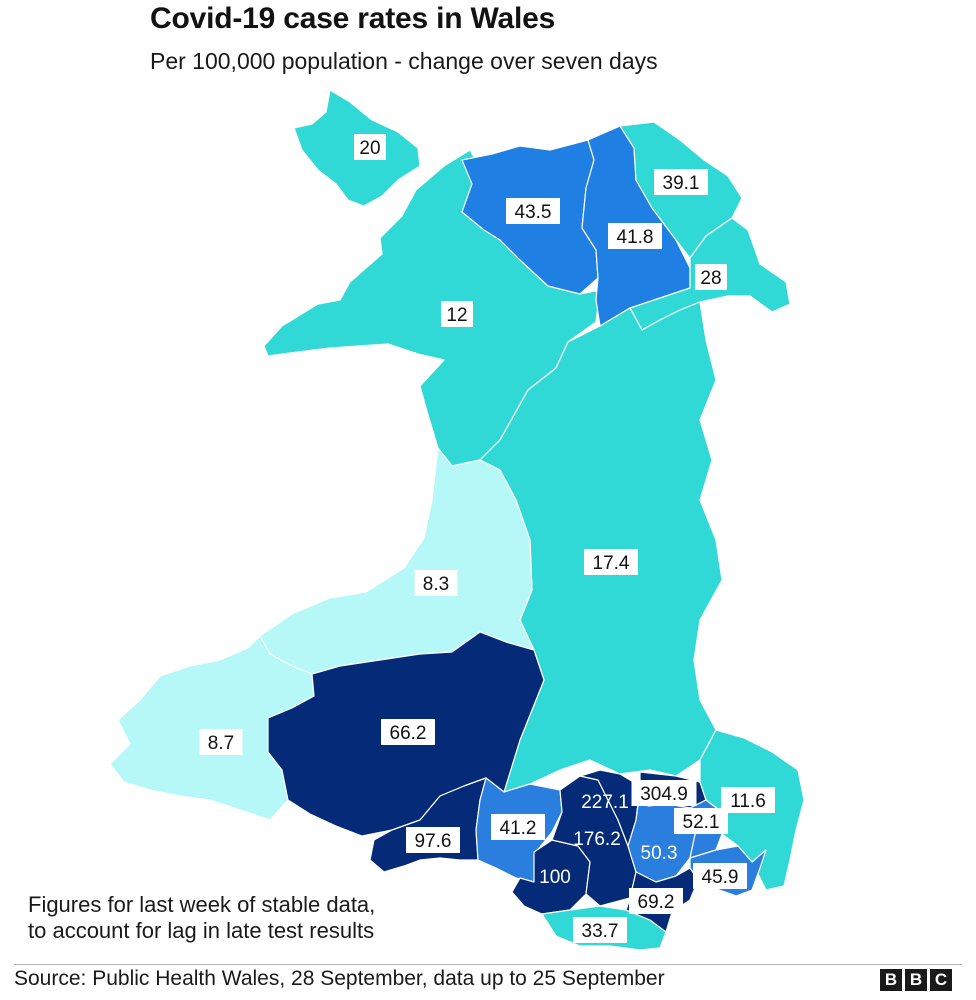  I want to click on note-line-2: to account for lag in late test results, so click(201, 930).